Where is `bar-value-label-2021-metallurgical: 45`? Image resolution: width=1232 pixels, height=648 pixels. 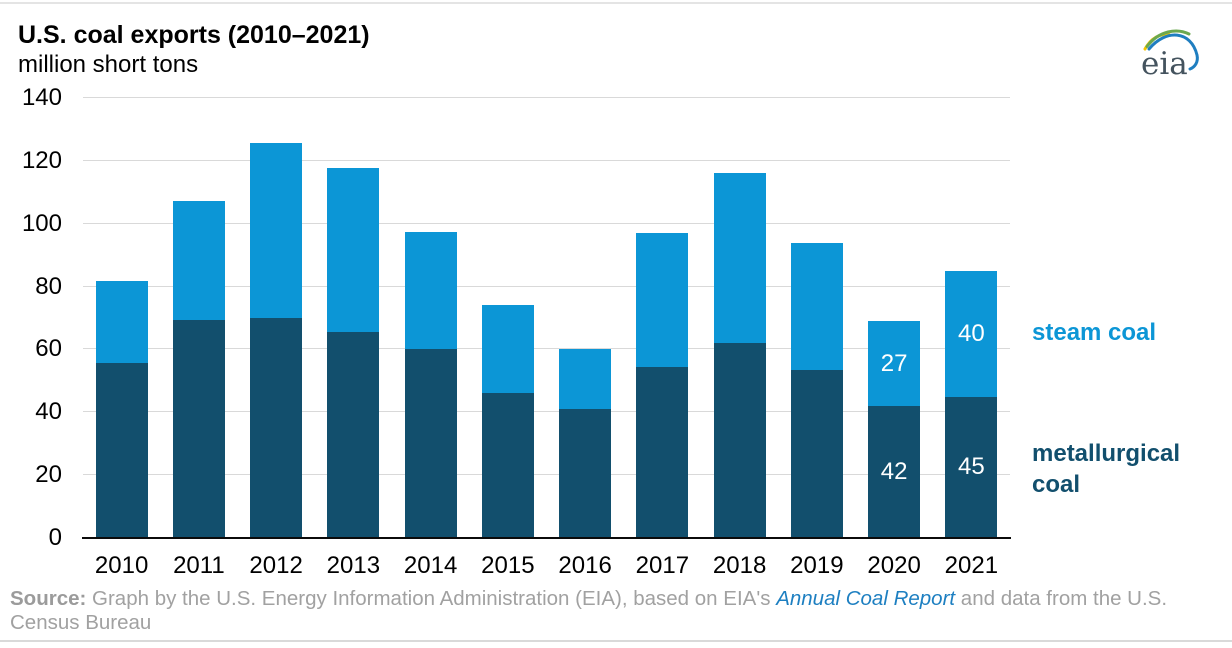 bar-value-label-2021-metallurgical: 45 is located at coordinates (971, 467).